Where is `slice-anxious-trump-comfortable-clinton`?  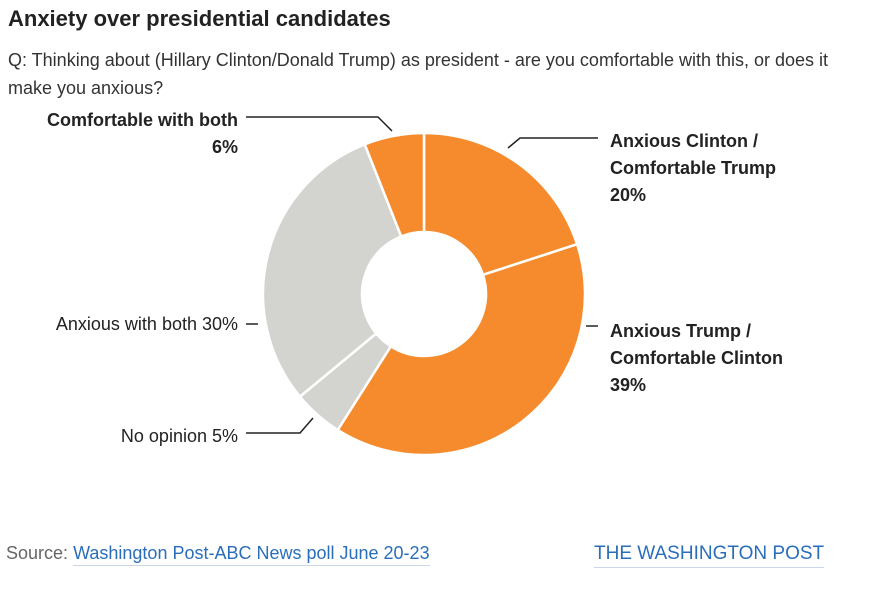 slice-anxious-trump-comfortable-clinton is located at coordinates (461, 349).